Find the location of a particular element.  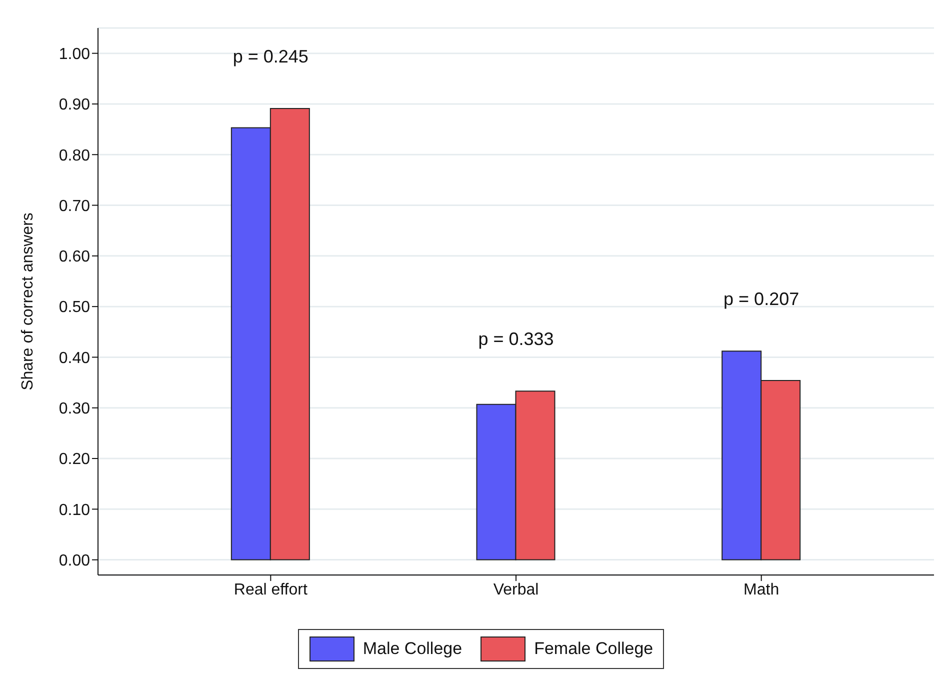

x-tick-label: Verbal is located at coordinates (516, 589).